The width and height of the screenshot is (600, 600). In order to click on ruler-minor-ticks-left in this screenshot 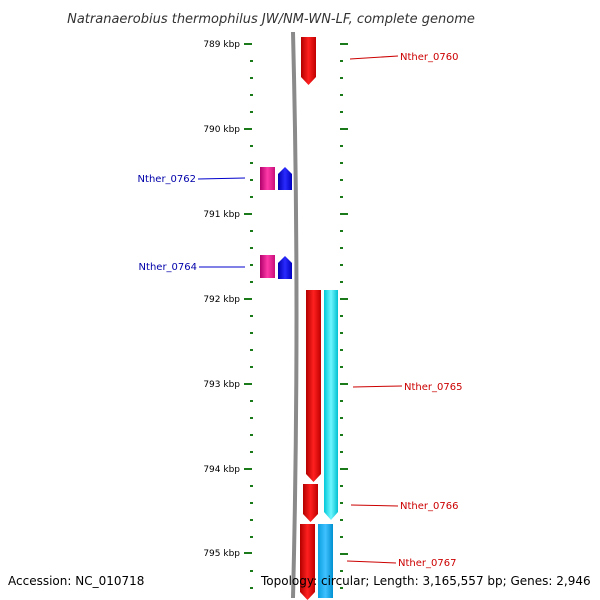, I will do `click(251, 324)`.